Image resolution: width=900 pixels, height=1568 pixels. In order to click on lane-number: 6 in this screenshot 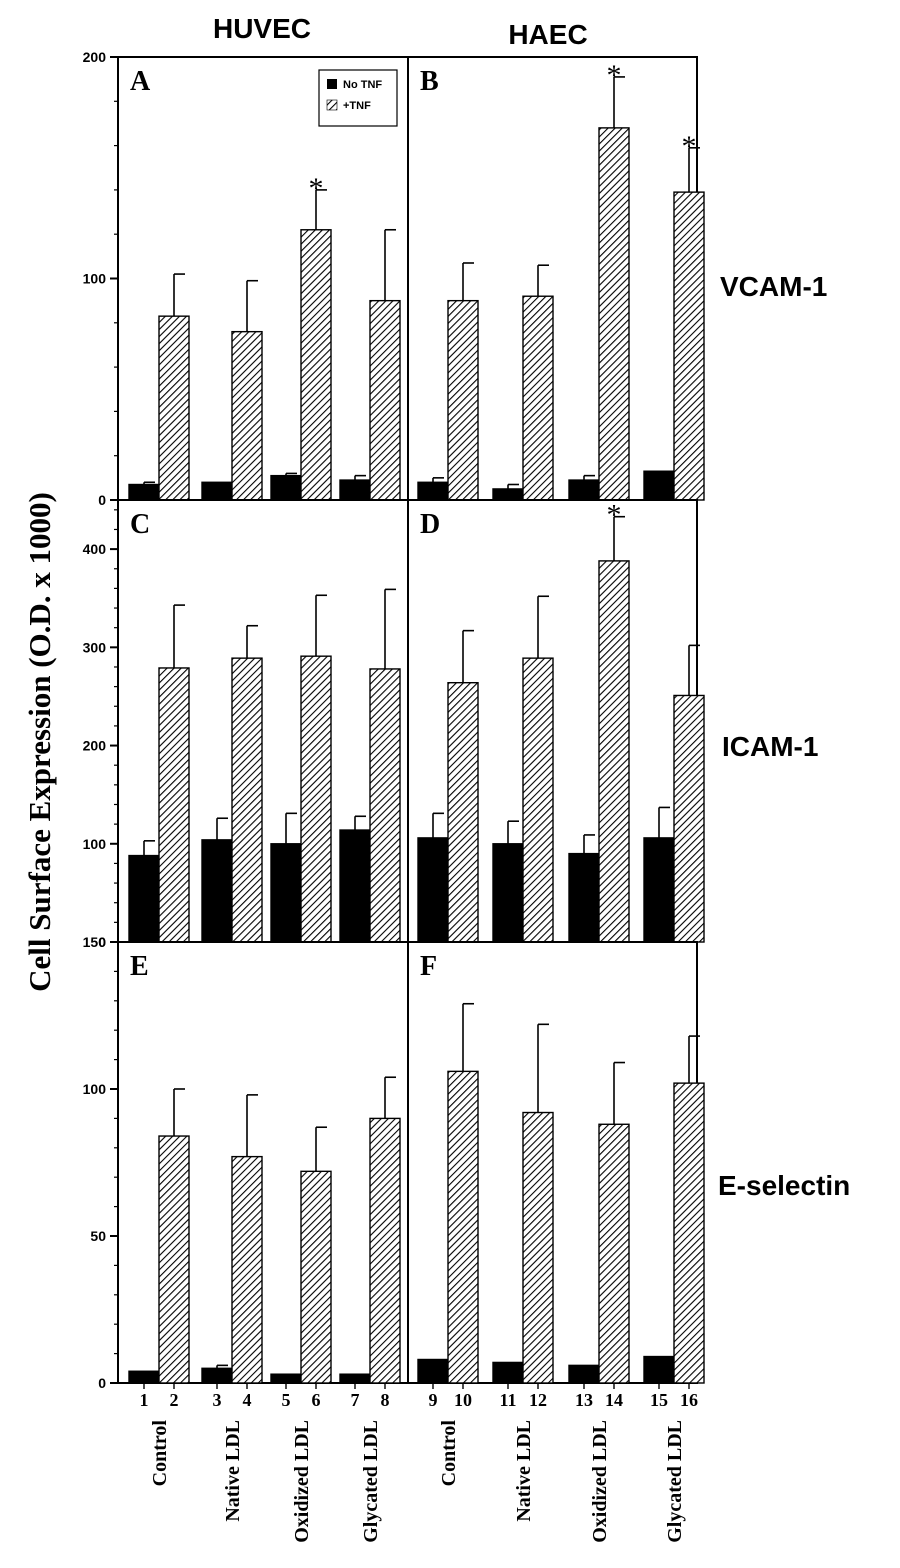, I will do `click(316, 1400)`.